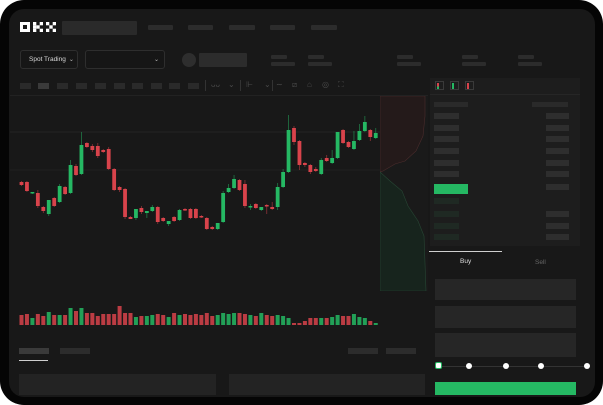 Image resolution: width=603 pixels, height=405 pixels. I want to click on indicator-icon: ⊩, so click(249, 84).